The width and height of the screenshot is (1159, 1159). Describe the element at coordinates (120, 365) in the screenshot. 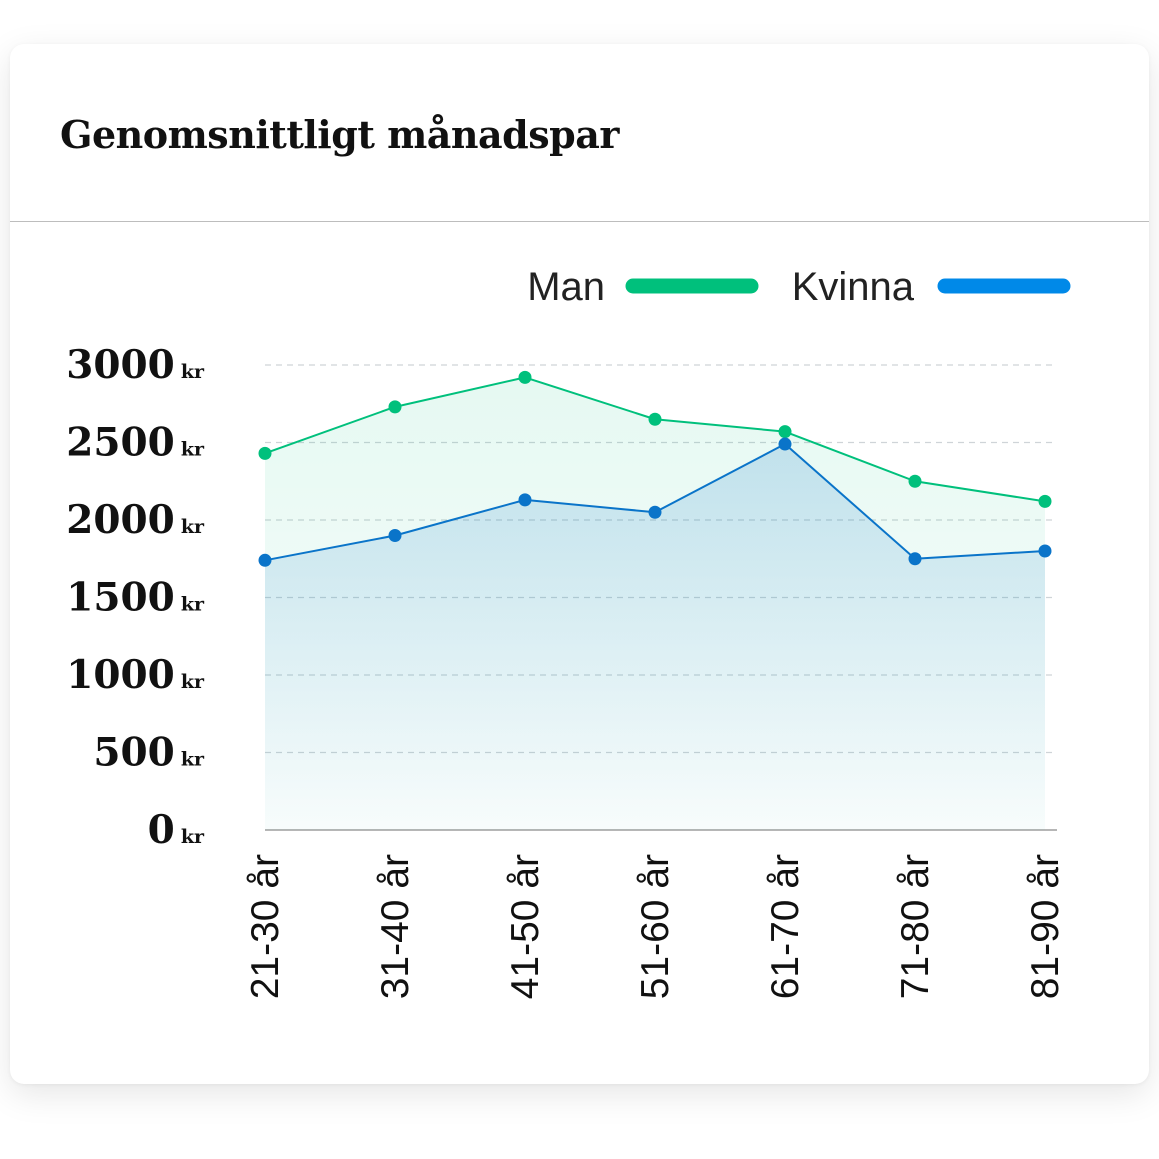

I see `y-tick-value: 3000` at that location.